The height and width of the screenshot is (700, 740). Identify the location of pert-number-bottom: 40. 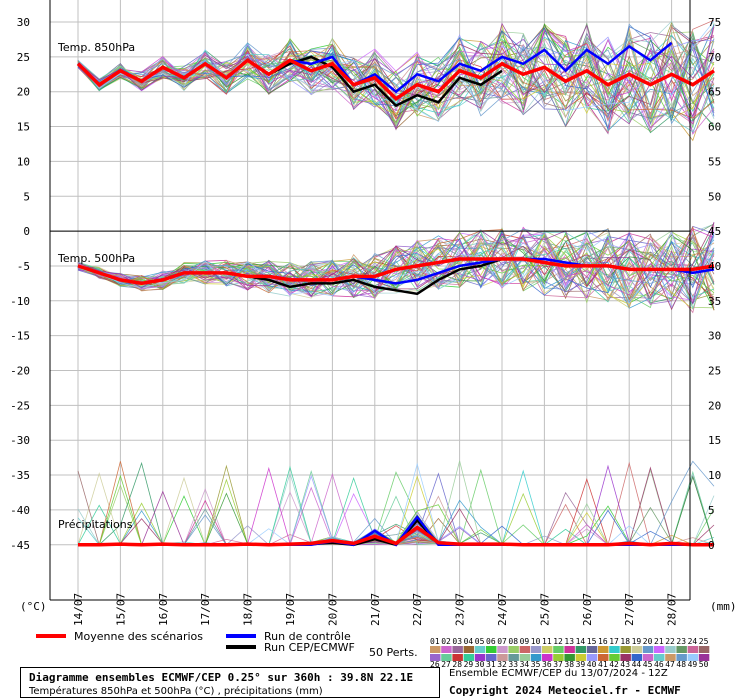
(592, 664).